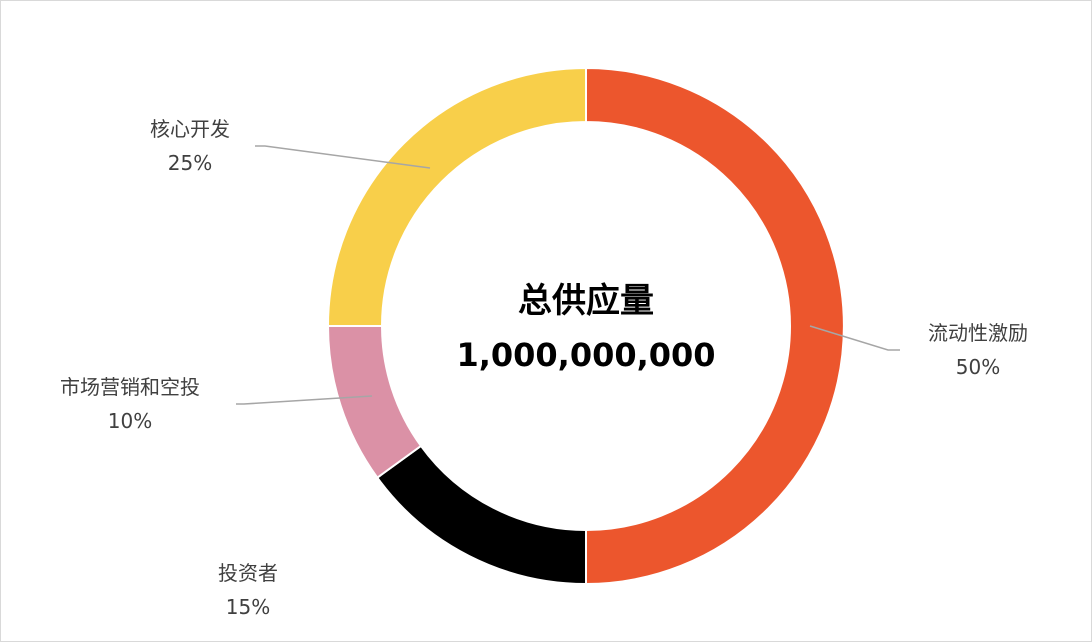 The image size is (1092, 642). Describe the element at coordinates (978, 333) in the screenshot. I see `slice-name-label-1: 流动性激励` at that location.